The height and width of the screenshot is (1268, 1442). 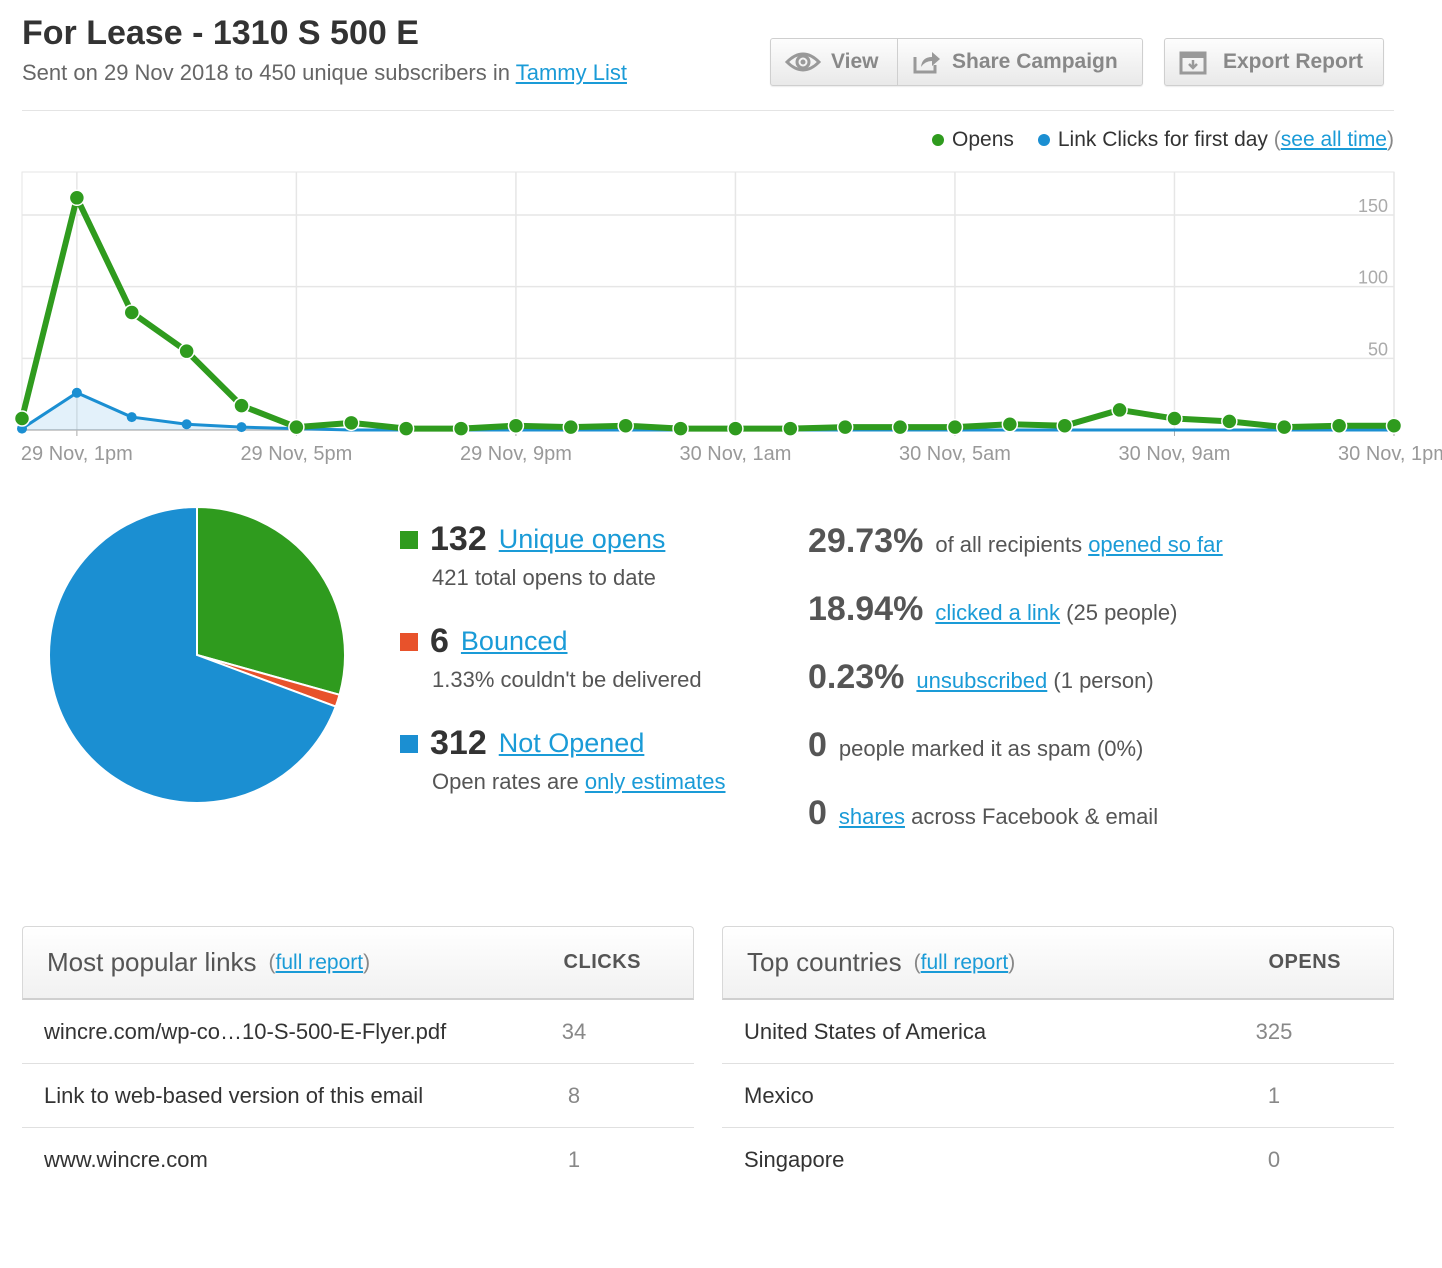 I want to click on clicks-legend-marker, so click(x=1043, y=140).